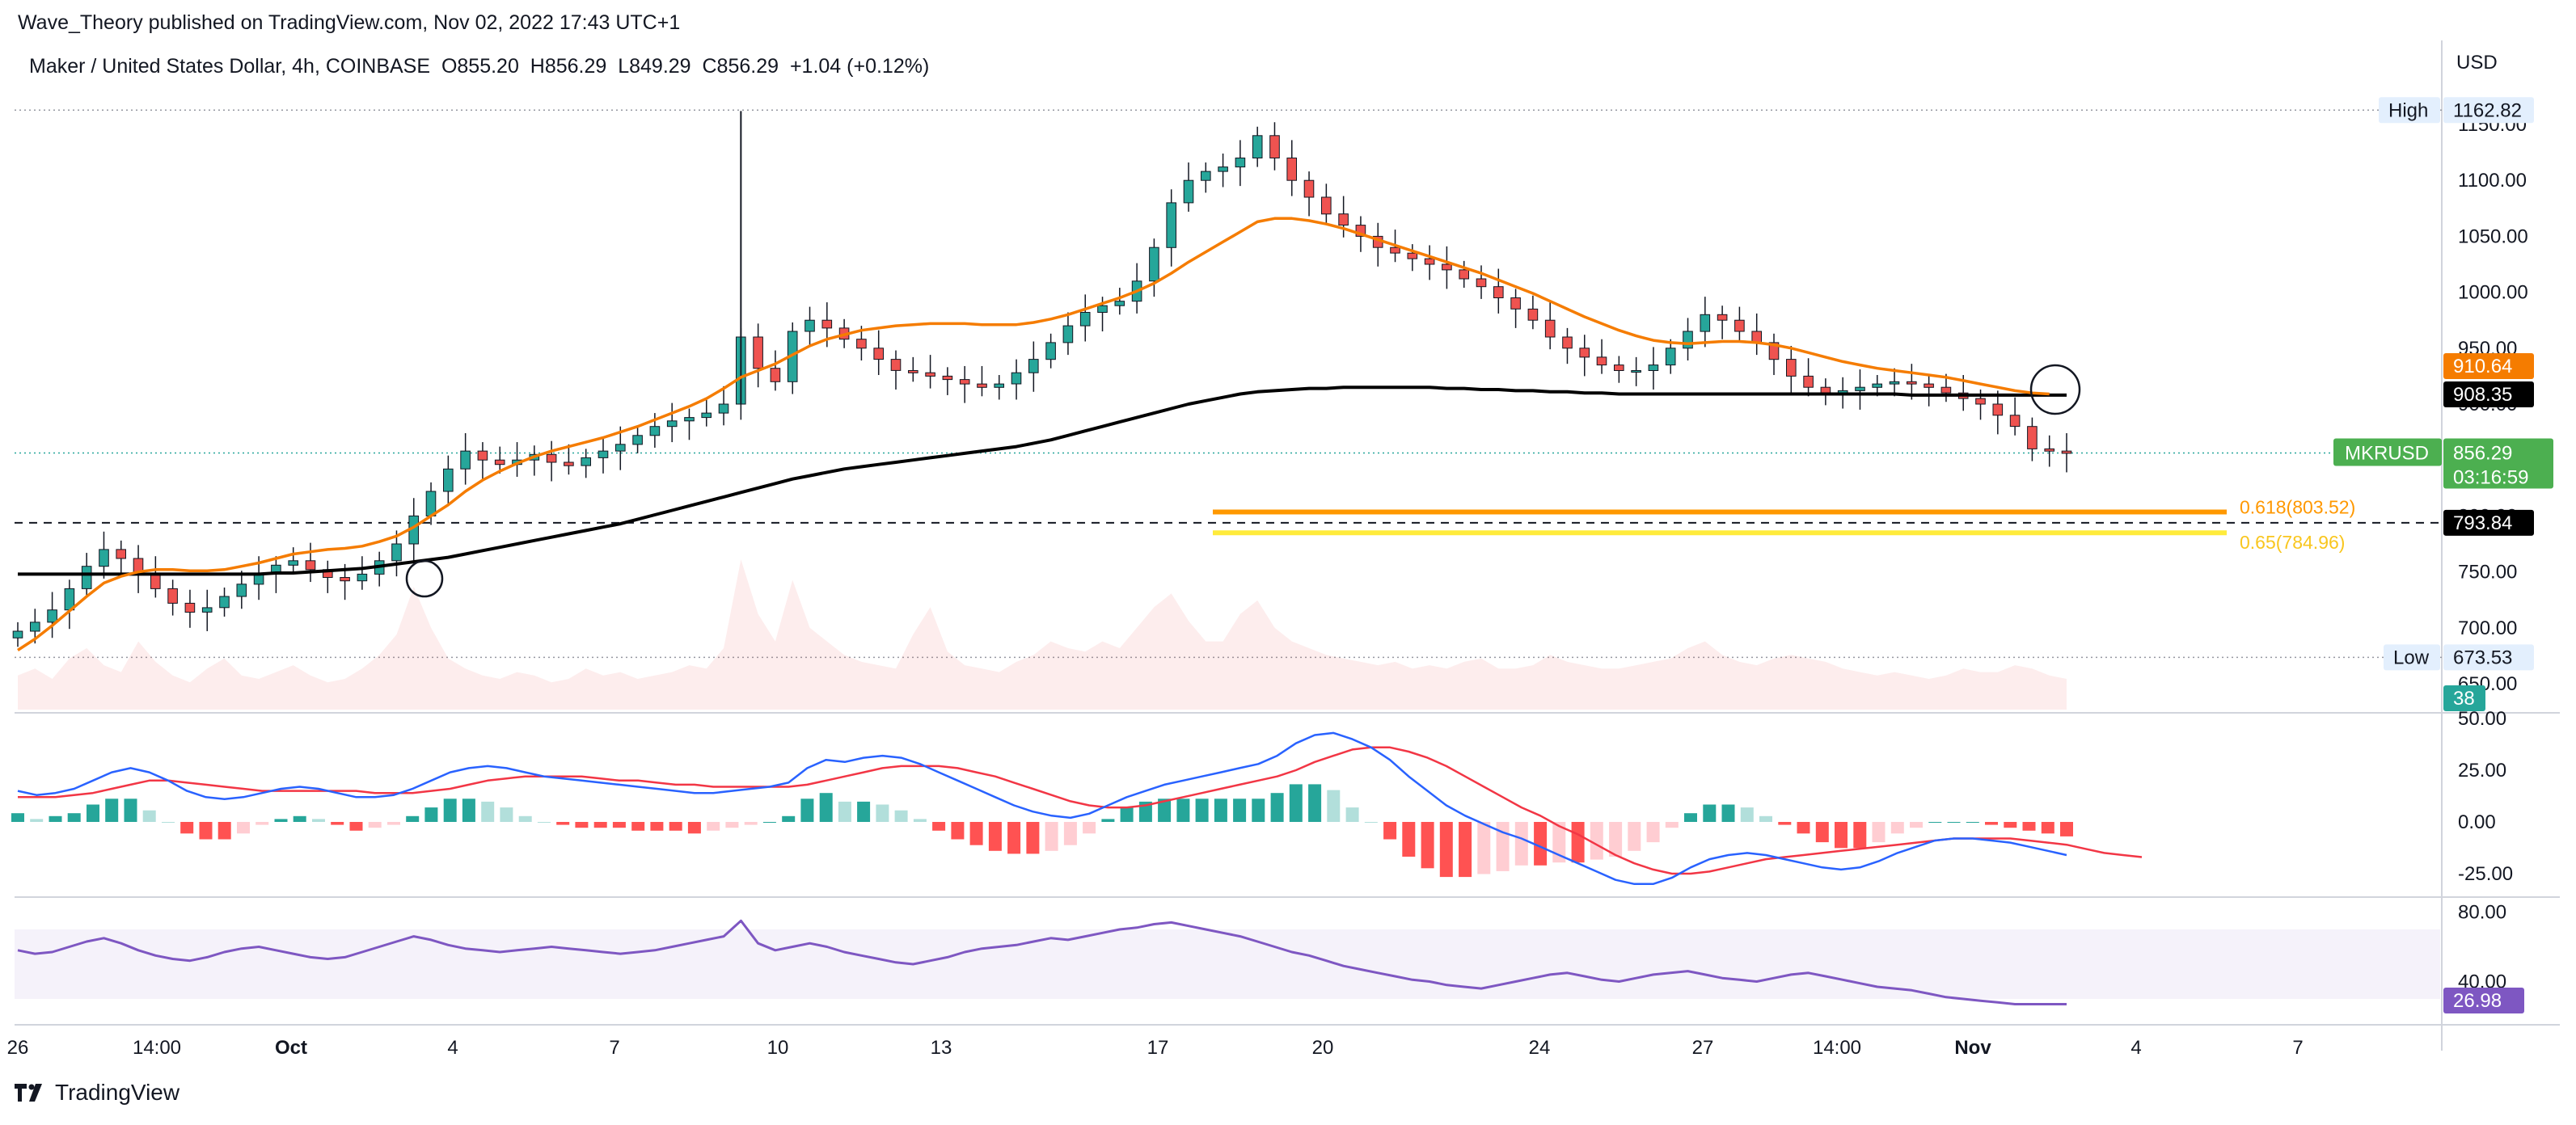 The image size is (2576, 1125). I want to click on last-price-tag-value: 856.29, so click(2482, 453).